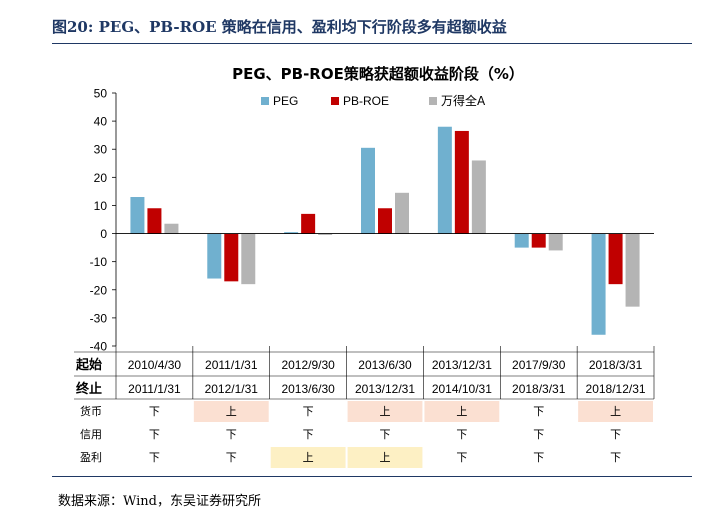 The height and width of the screenshot is (518, 706). Describe the element at coordinates (159, 501) in the screenshot. I see `figure-source: 数据来源：Wind，东吴证券研究所` at that location.